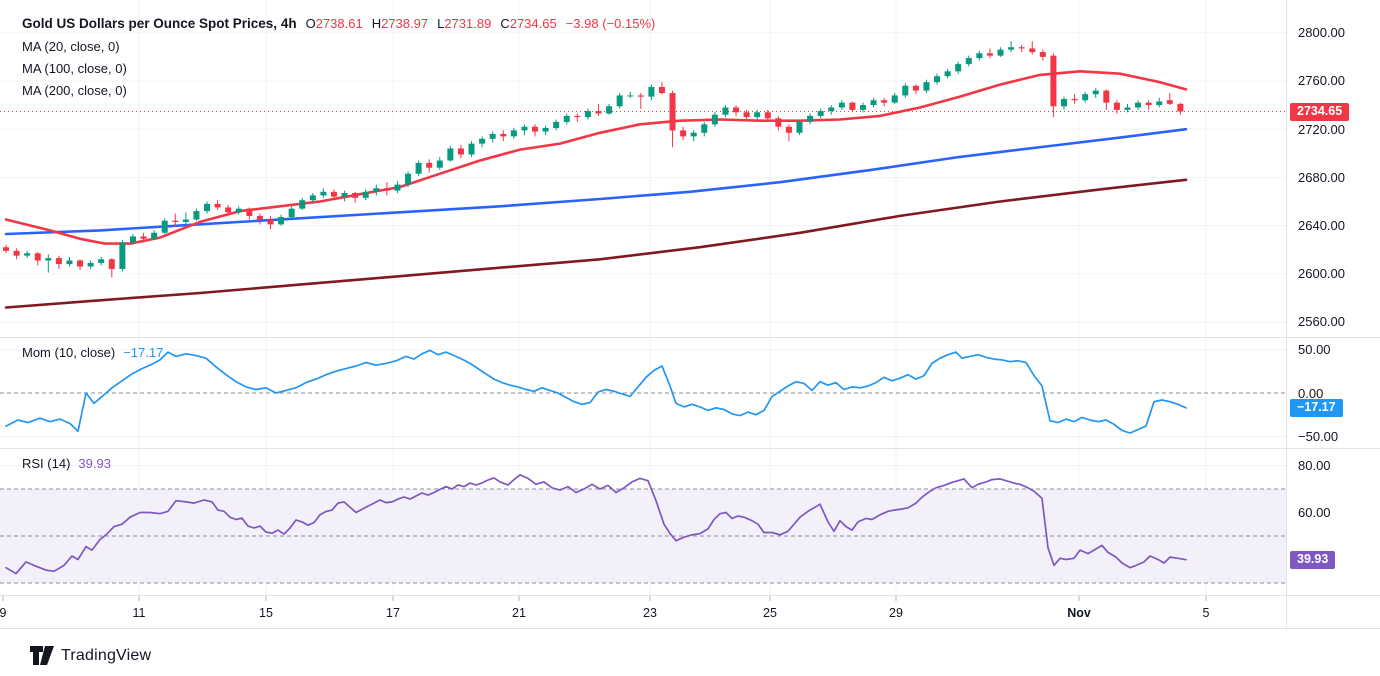 The height and width of the screenshot is (676, 1380). What do you see at coordinates (650, 613) in the screenshot?
I see `time-axis-label: 23` at bounding box center [650, 613].